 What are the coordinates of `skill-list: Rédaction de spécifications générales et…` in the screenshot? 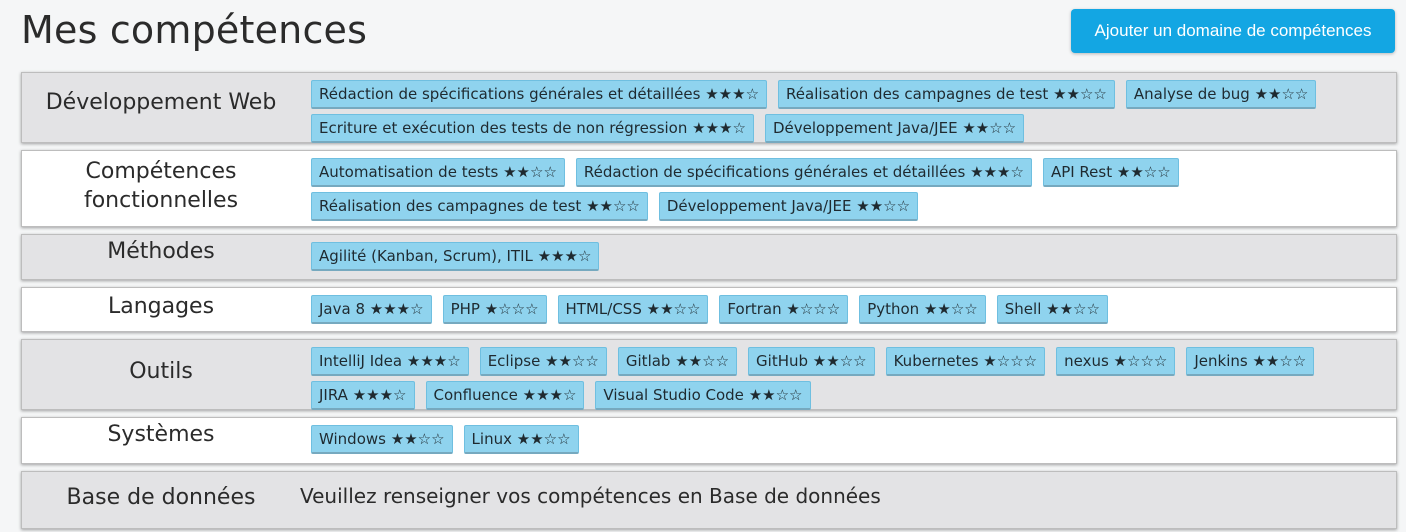 It's located at (848, 108).